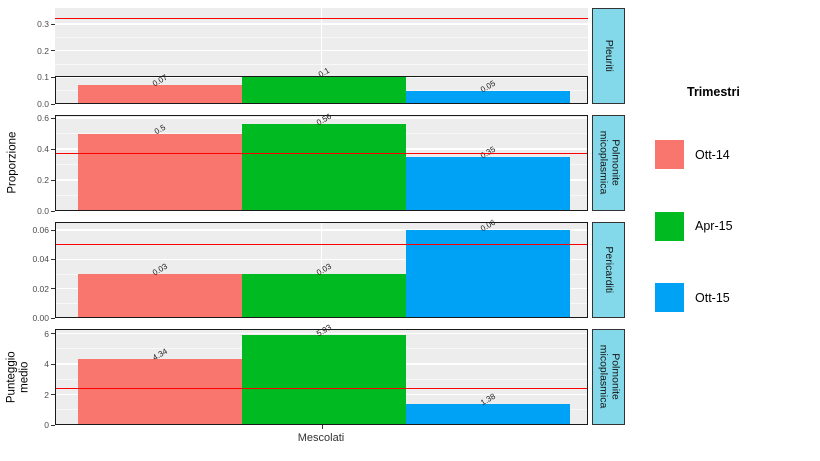 This screenshot has height=461, width=820. I want to click on y-axis-tick-label: 0.3, so click(43, 24).